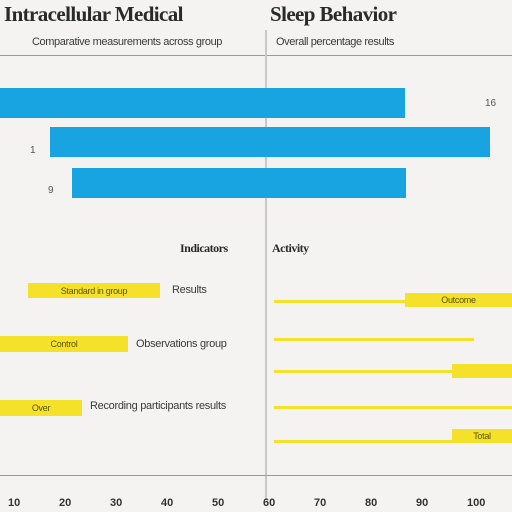 The width and height of the screenshot is (512, 512). Describe the element at coordinates (290, 248) in the screenshot. I see `section-title-right: Activity` at that location.